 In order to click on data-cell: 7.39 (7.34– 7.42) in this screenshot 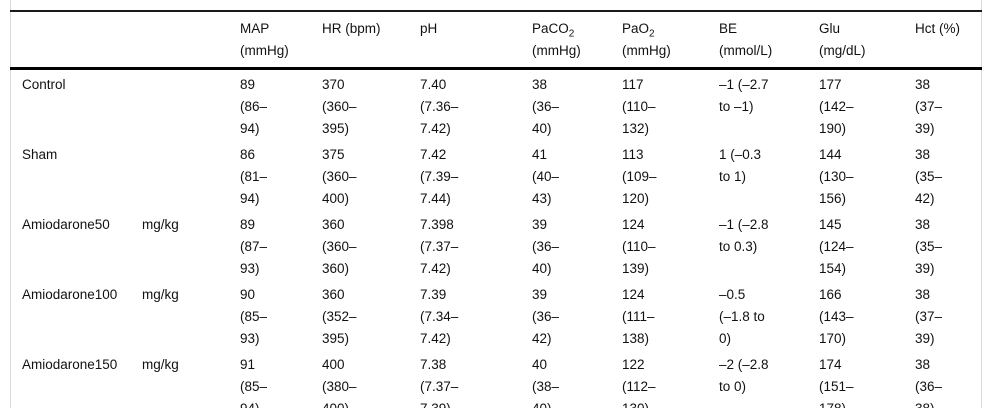, I will do `click(439, 316)`.